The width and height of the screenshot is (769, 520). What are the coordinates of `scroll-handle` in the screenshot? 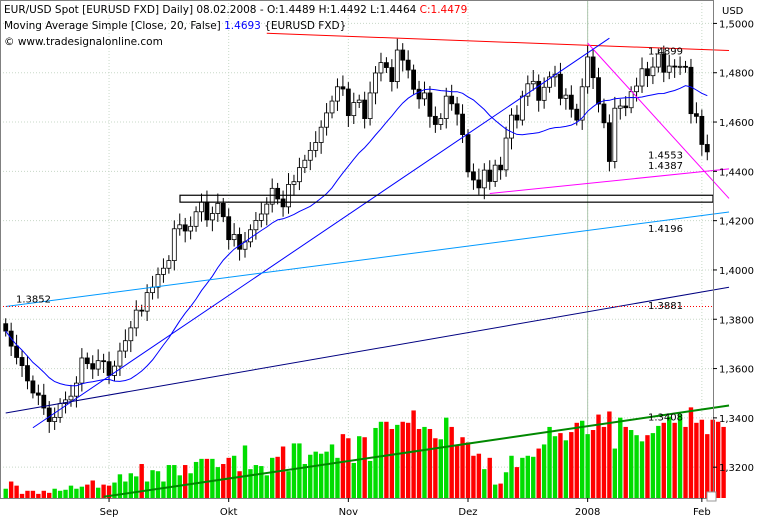 It's located at (711, 496).